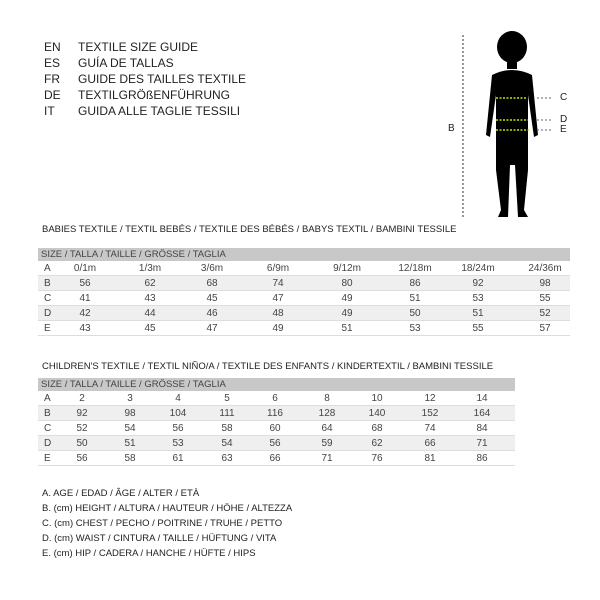  I want to click on table-cell: 5, so click(227, 398).